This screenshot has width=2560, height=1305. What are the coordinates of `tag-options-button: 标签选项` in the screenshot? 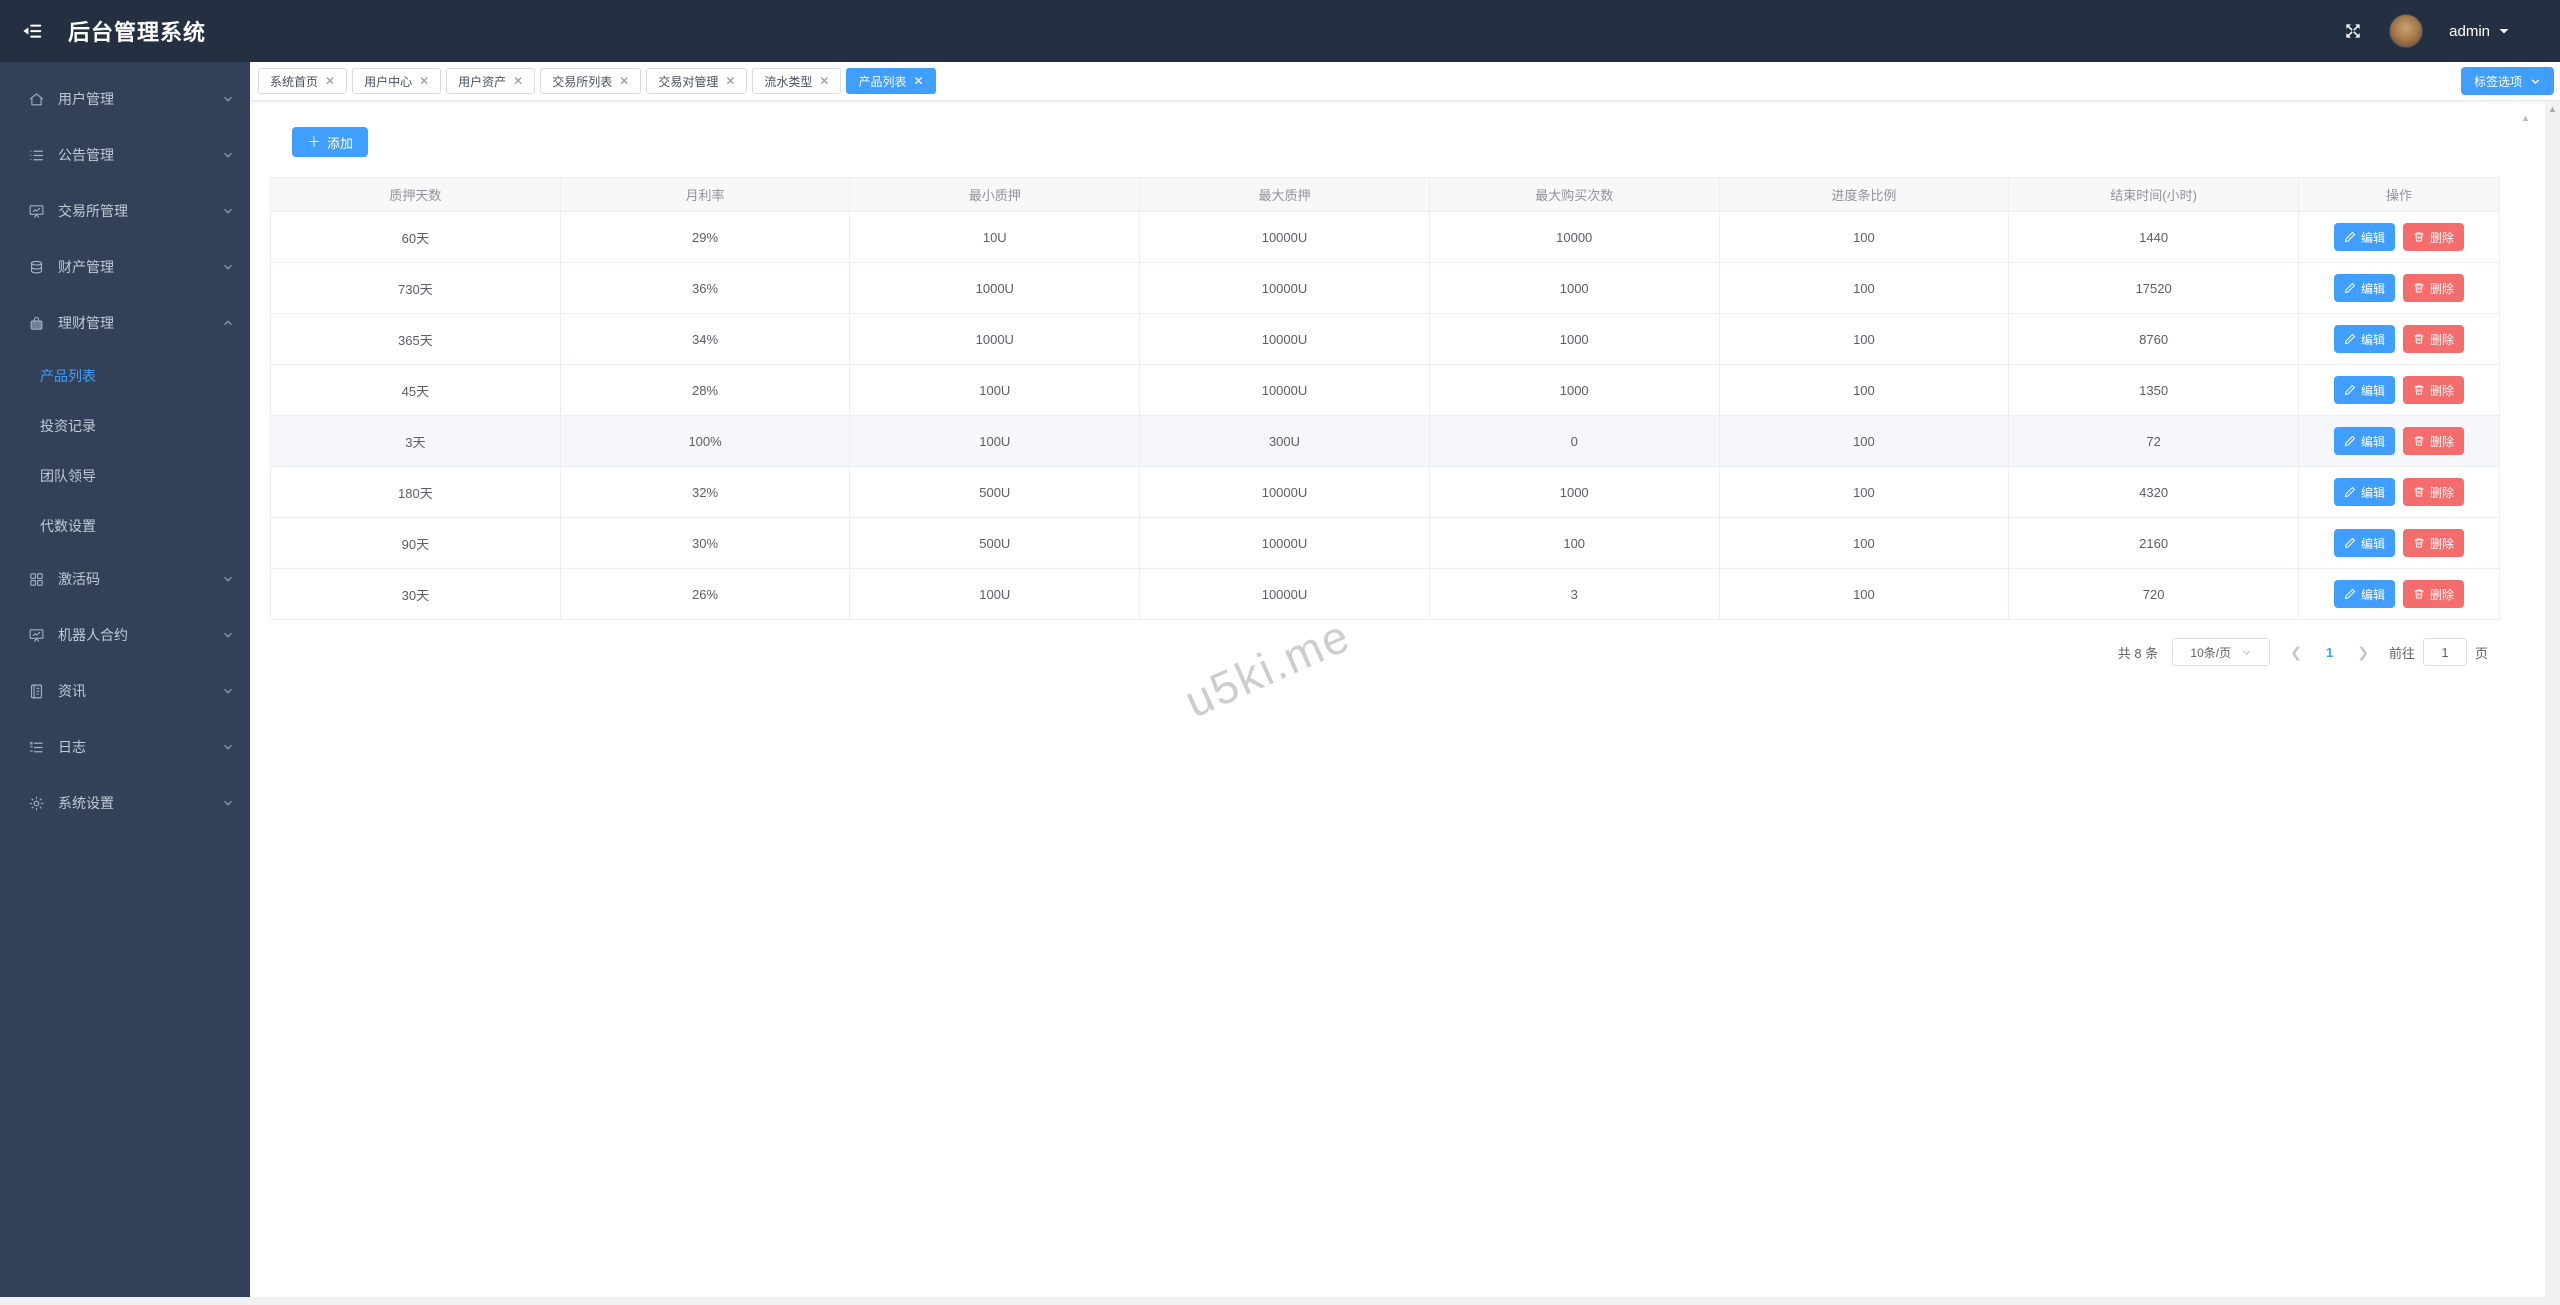 It's located at (2507, 81).